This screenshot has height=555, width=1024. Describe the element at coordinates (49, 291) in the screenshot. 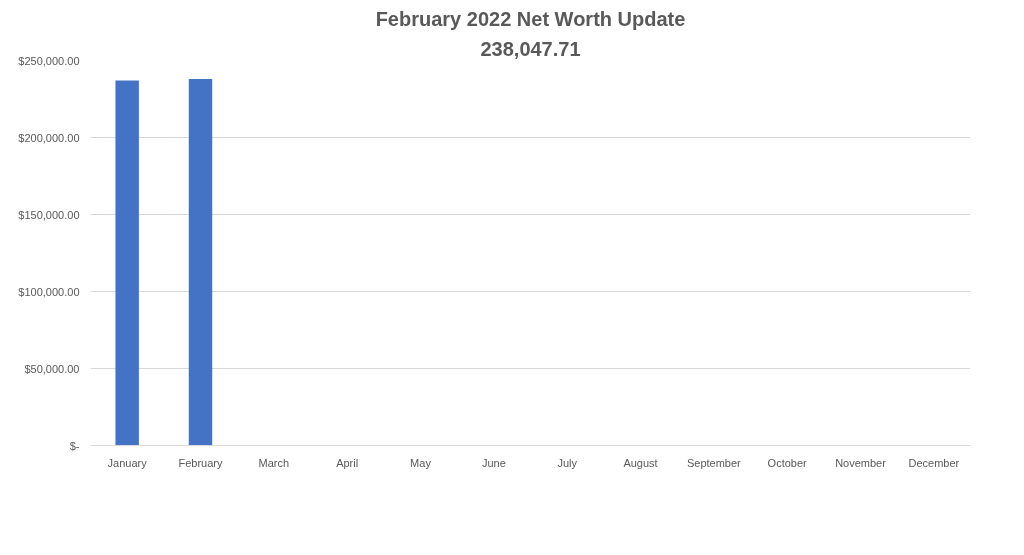

I see `y-tick-label: $100,000.00` at that location.